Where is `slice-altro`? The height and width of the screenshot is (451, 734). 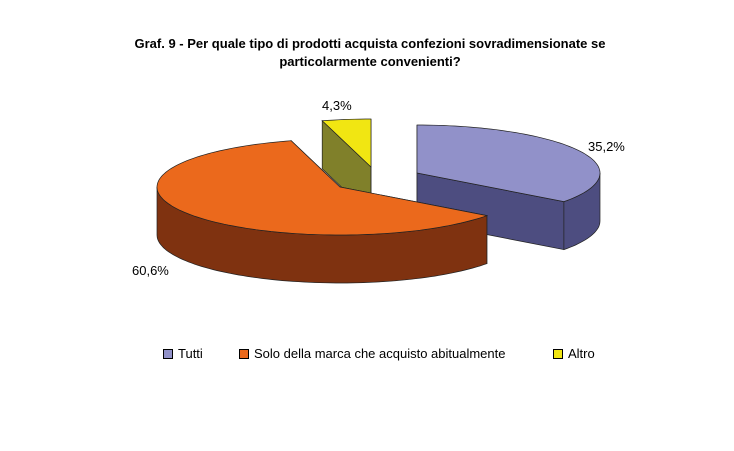
slice-altro is located at coordinates (346, 143).